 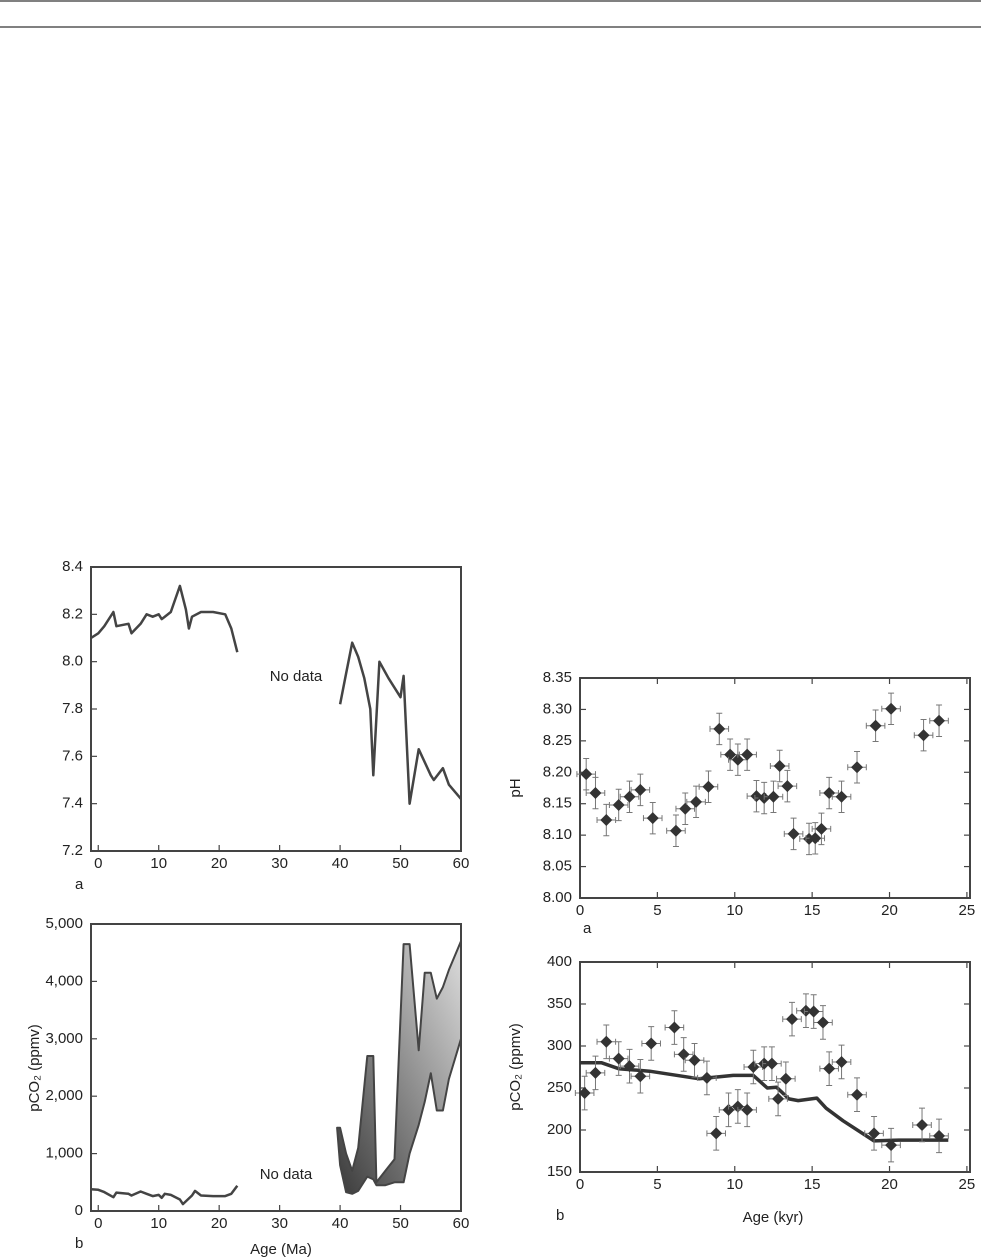 I want to click on x-tick-label: 5, so click(x=657, y=910).